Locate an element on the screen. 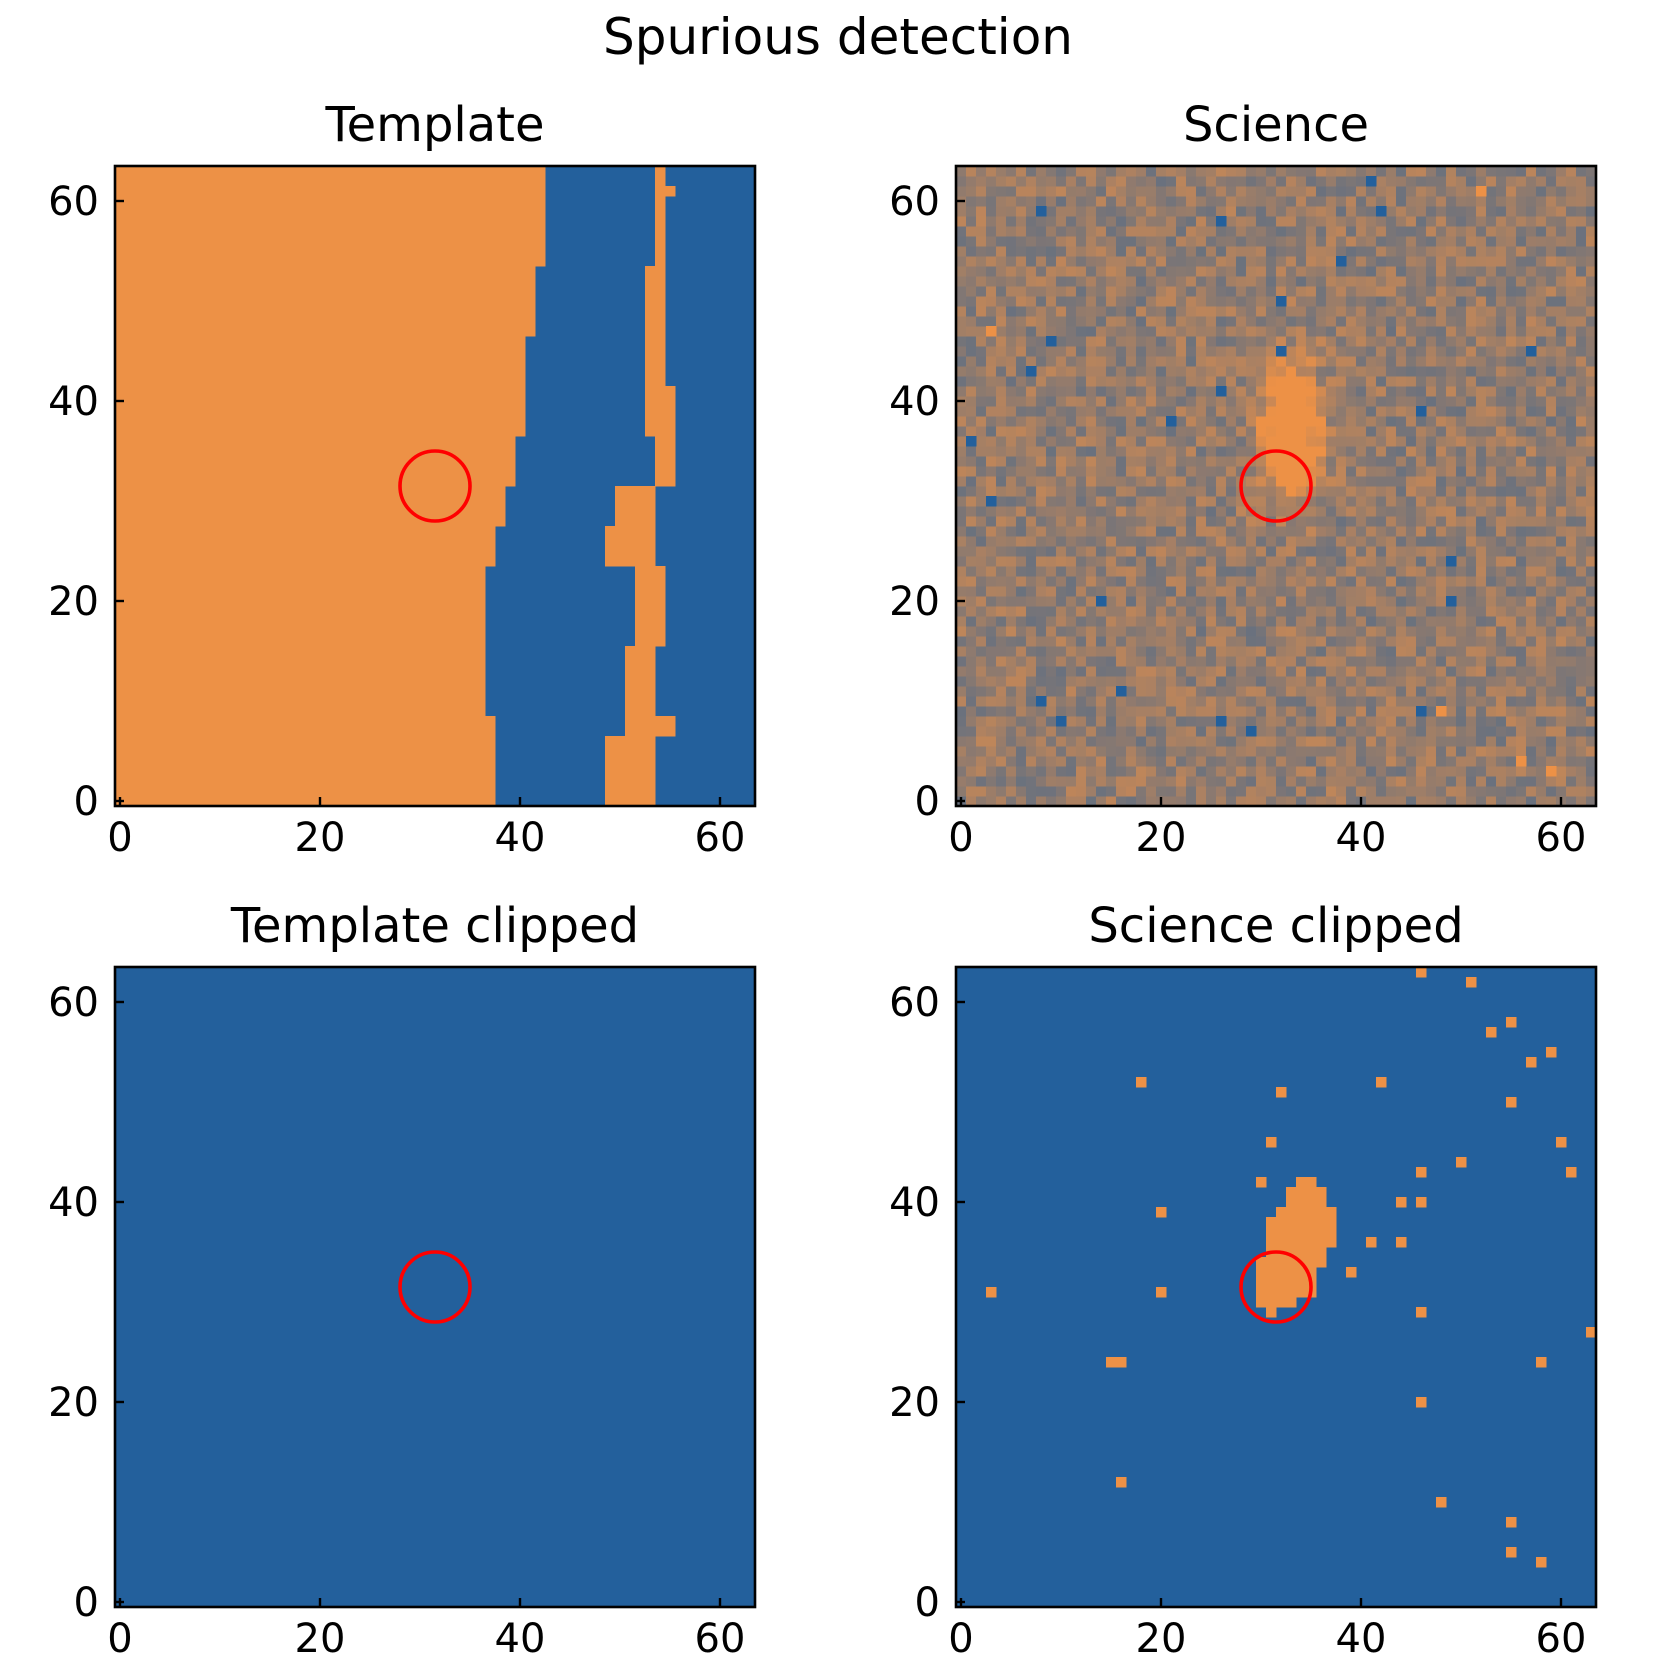 This screenshot has height=1661, width=1661. y-tick-label: 20 is located at coordinates (914, 1403).